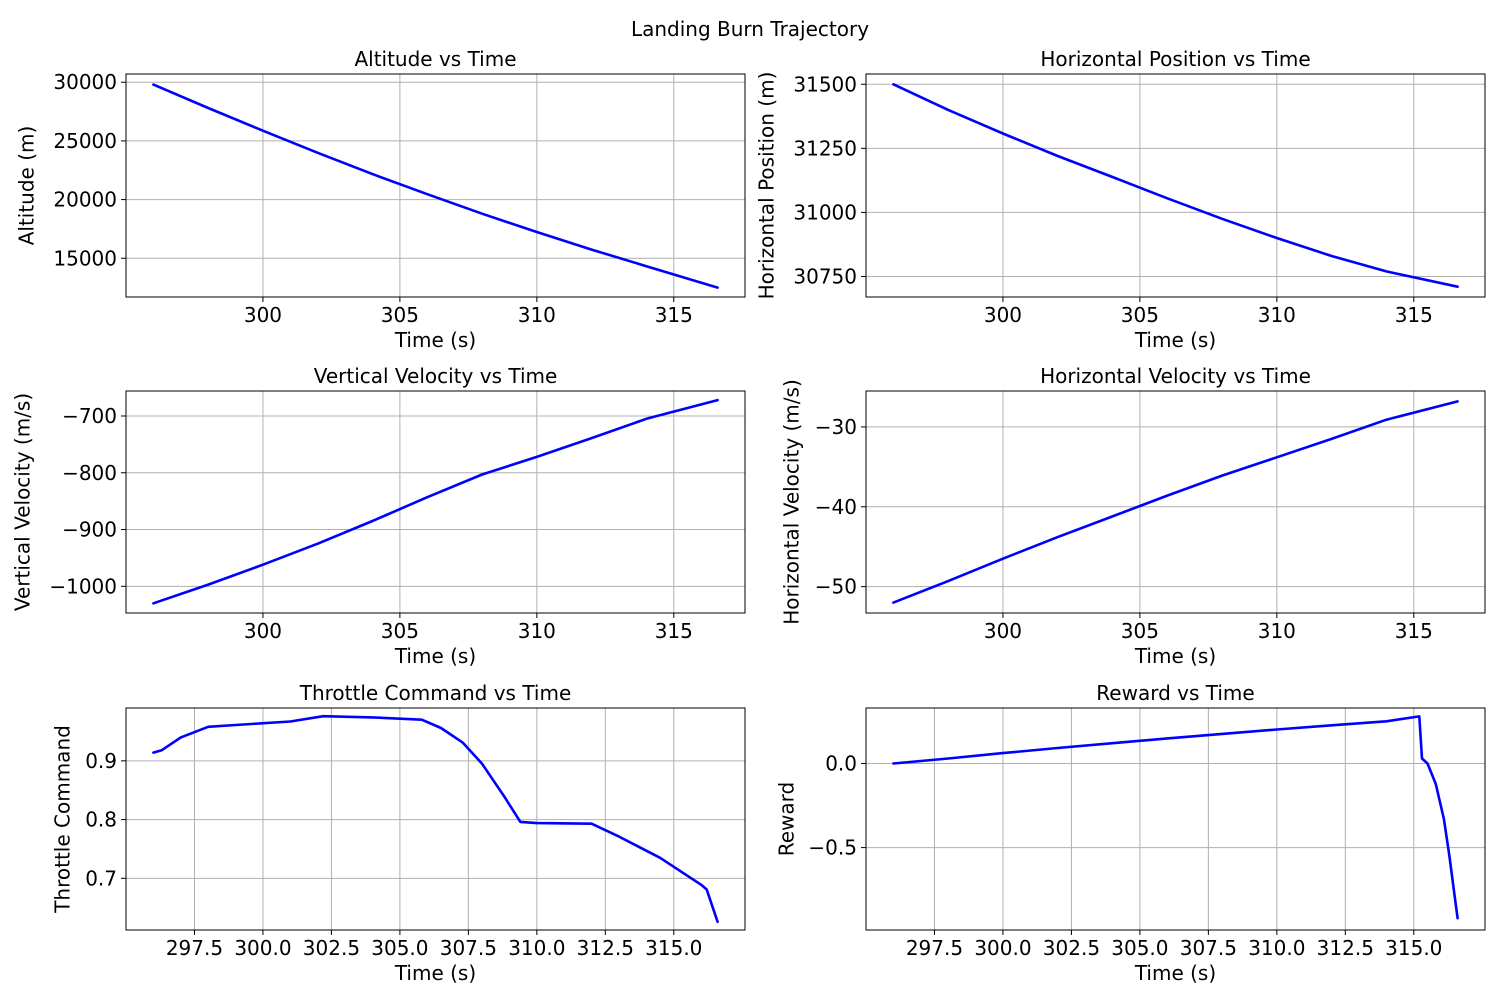 Image resolution: width=1500 pixels, height=1000 pixels. What do you see at coordinates (1175, 59) in the screenshot?
I see `subplot-title: Horizontal Position vs Time` at bounding box center [1175, 59].